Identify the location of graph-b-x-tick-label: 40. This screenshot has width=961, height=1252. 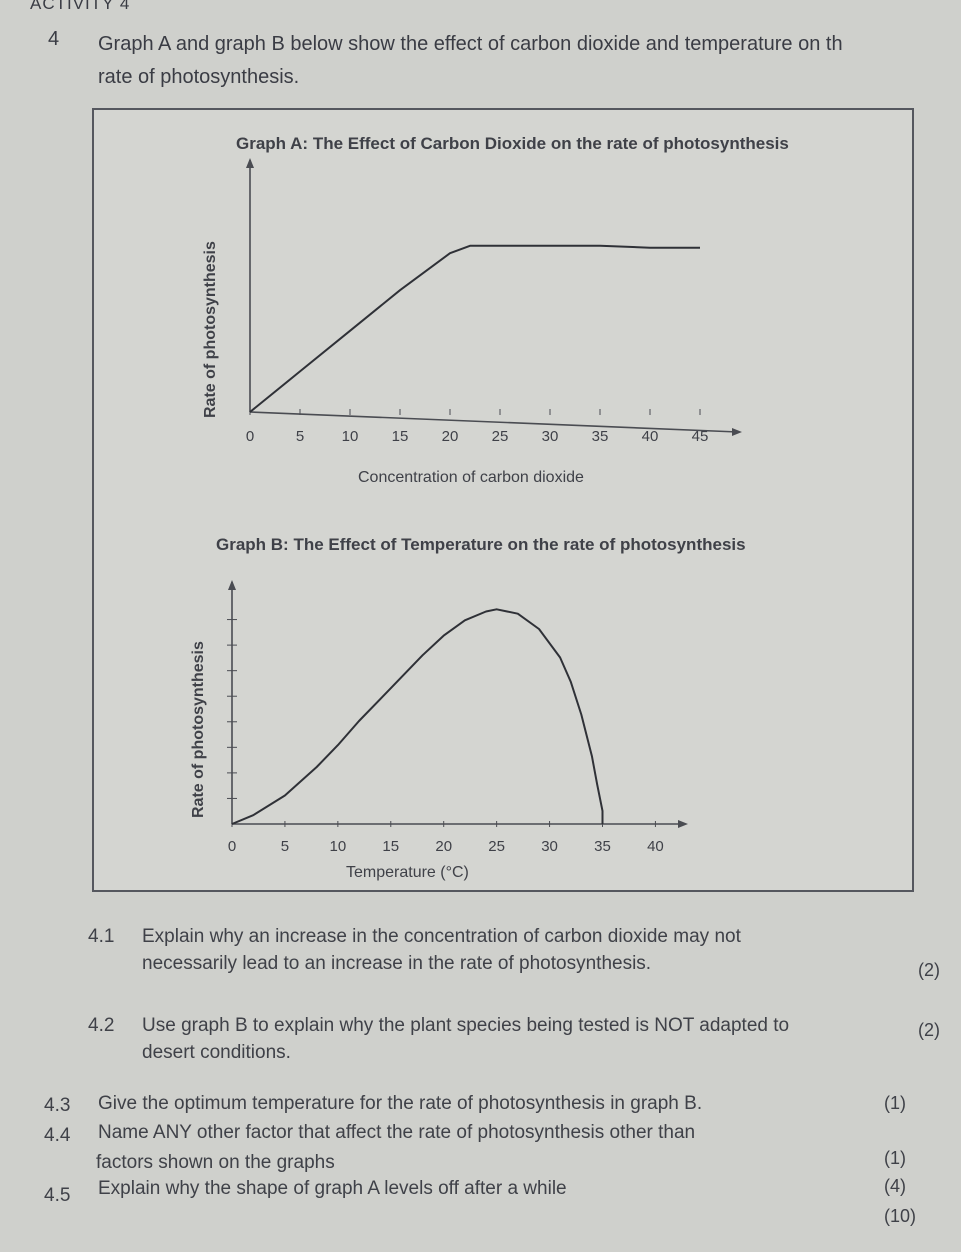
(655, 846).